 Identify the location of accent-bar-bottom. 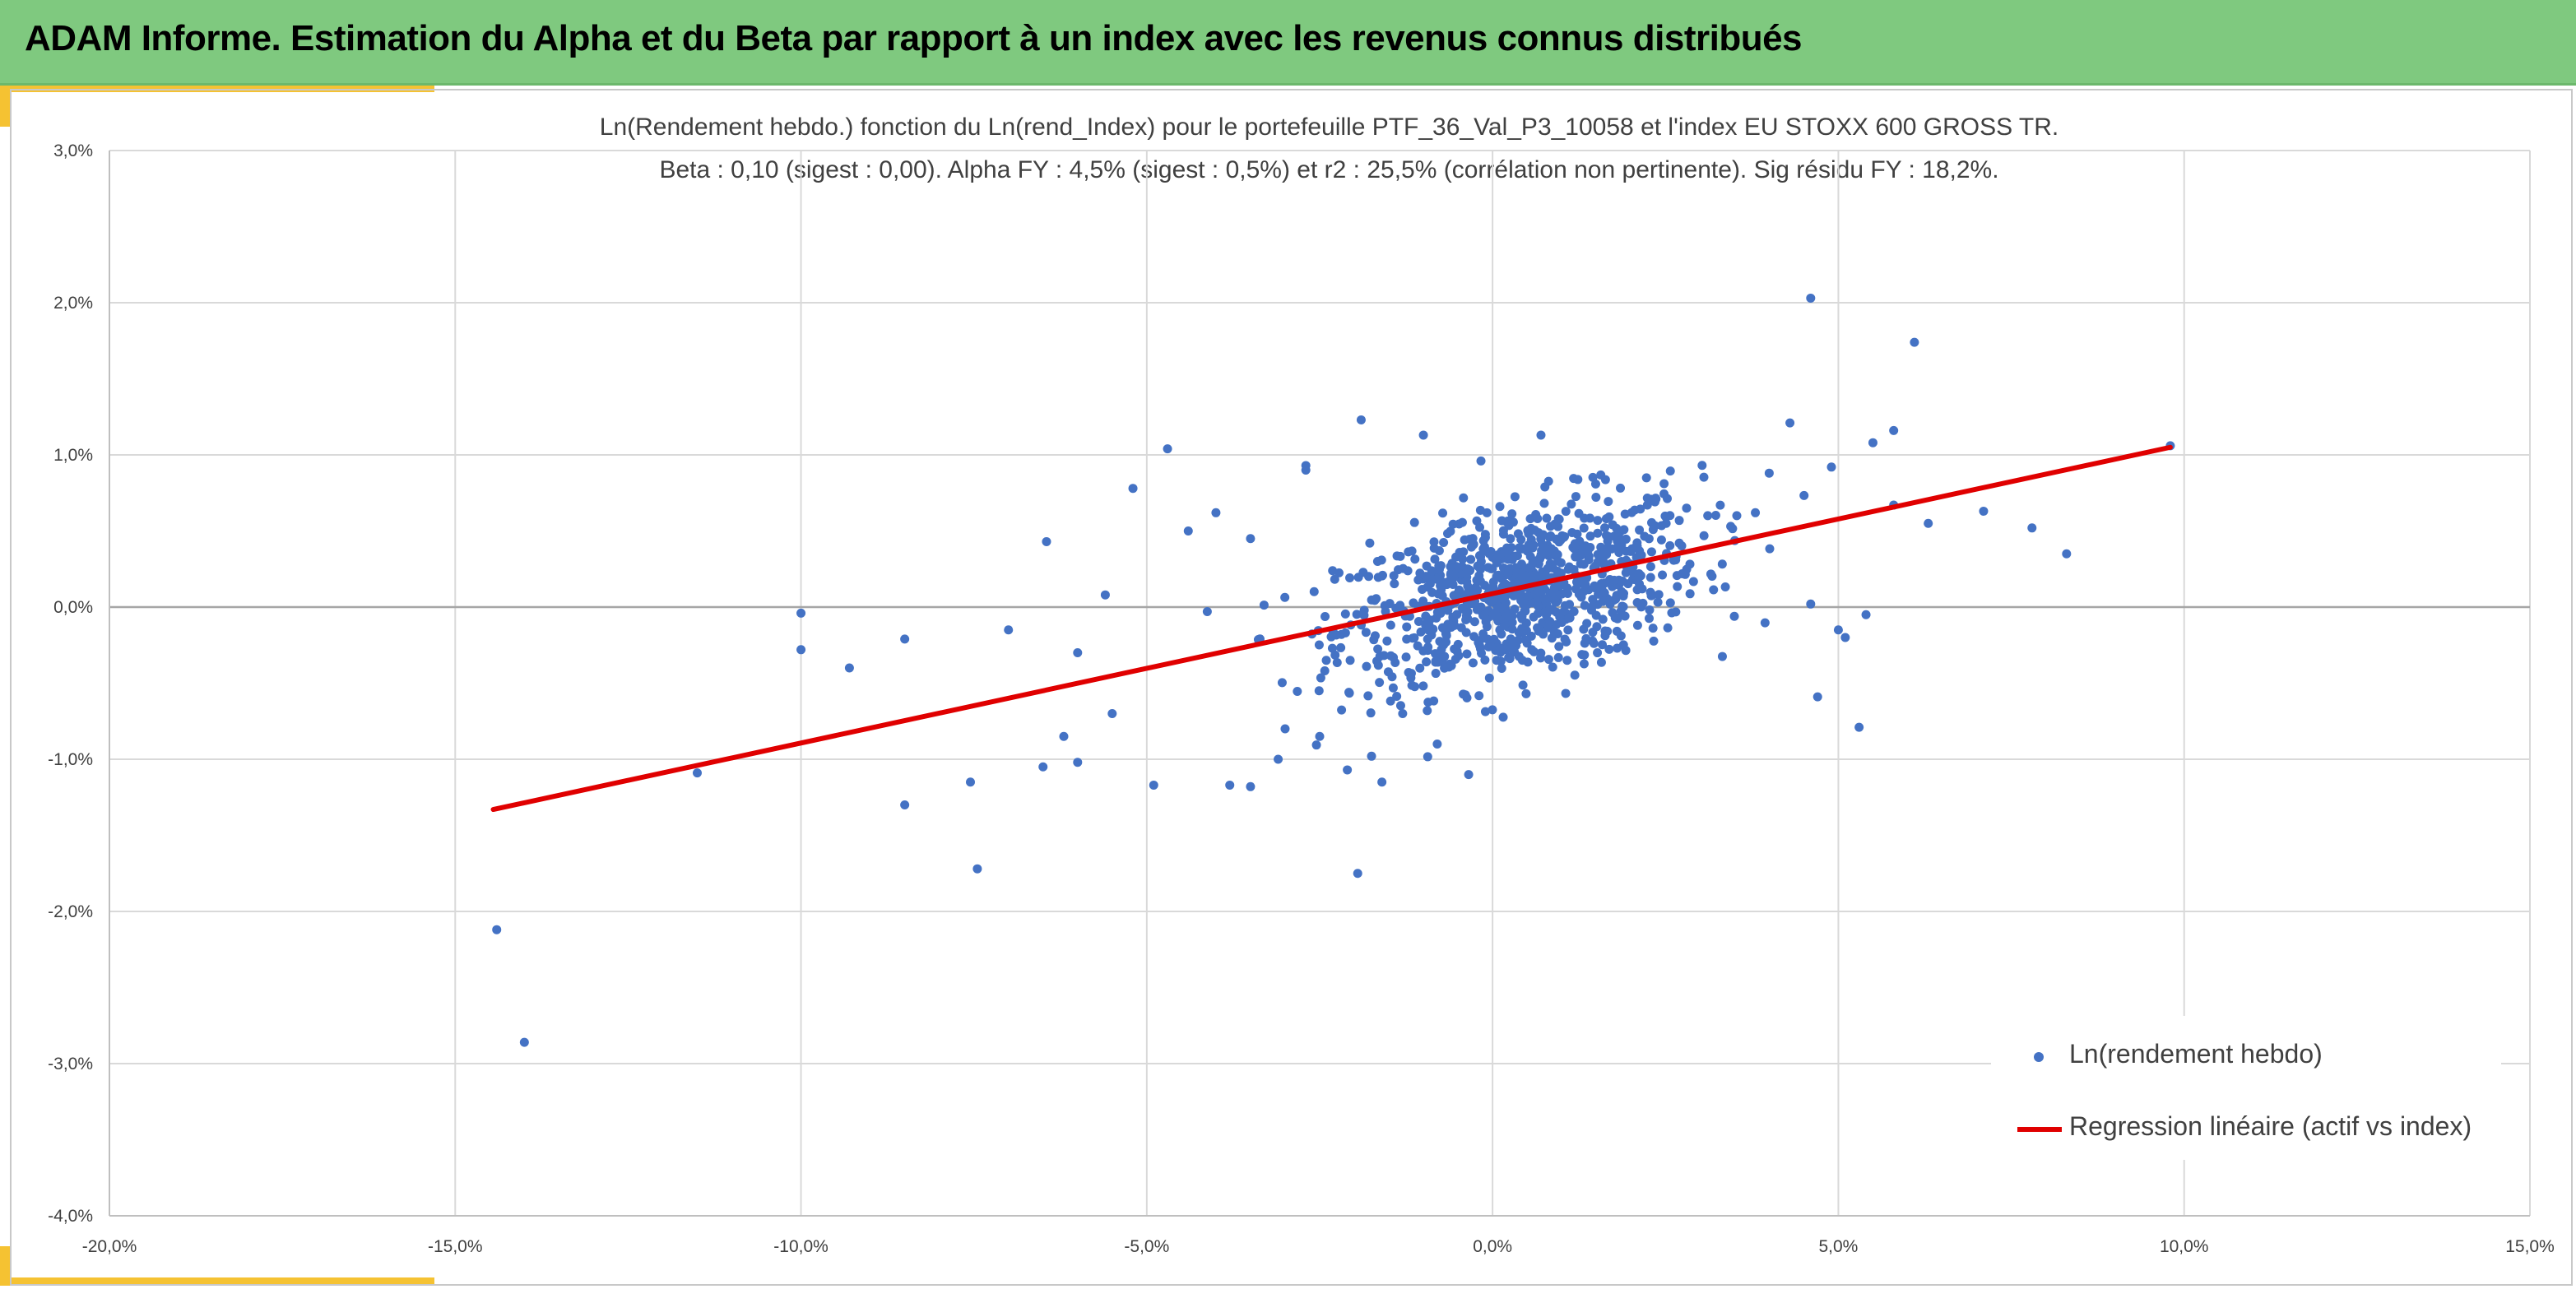
(217, 1281).